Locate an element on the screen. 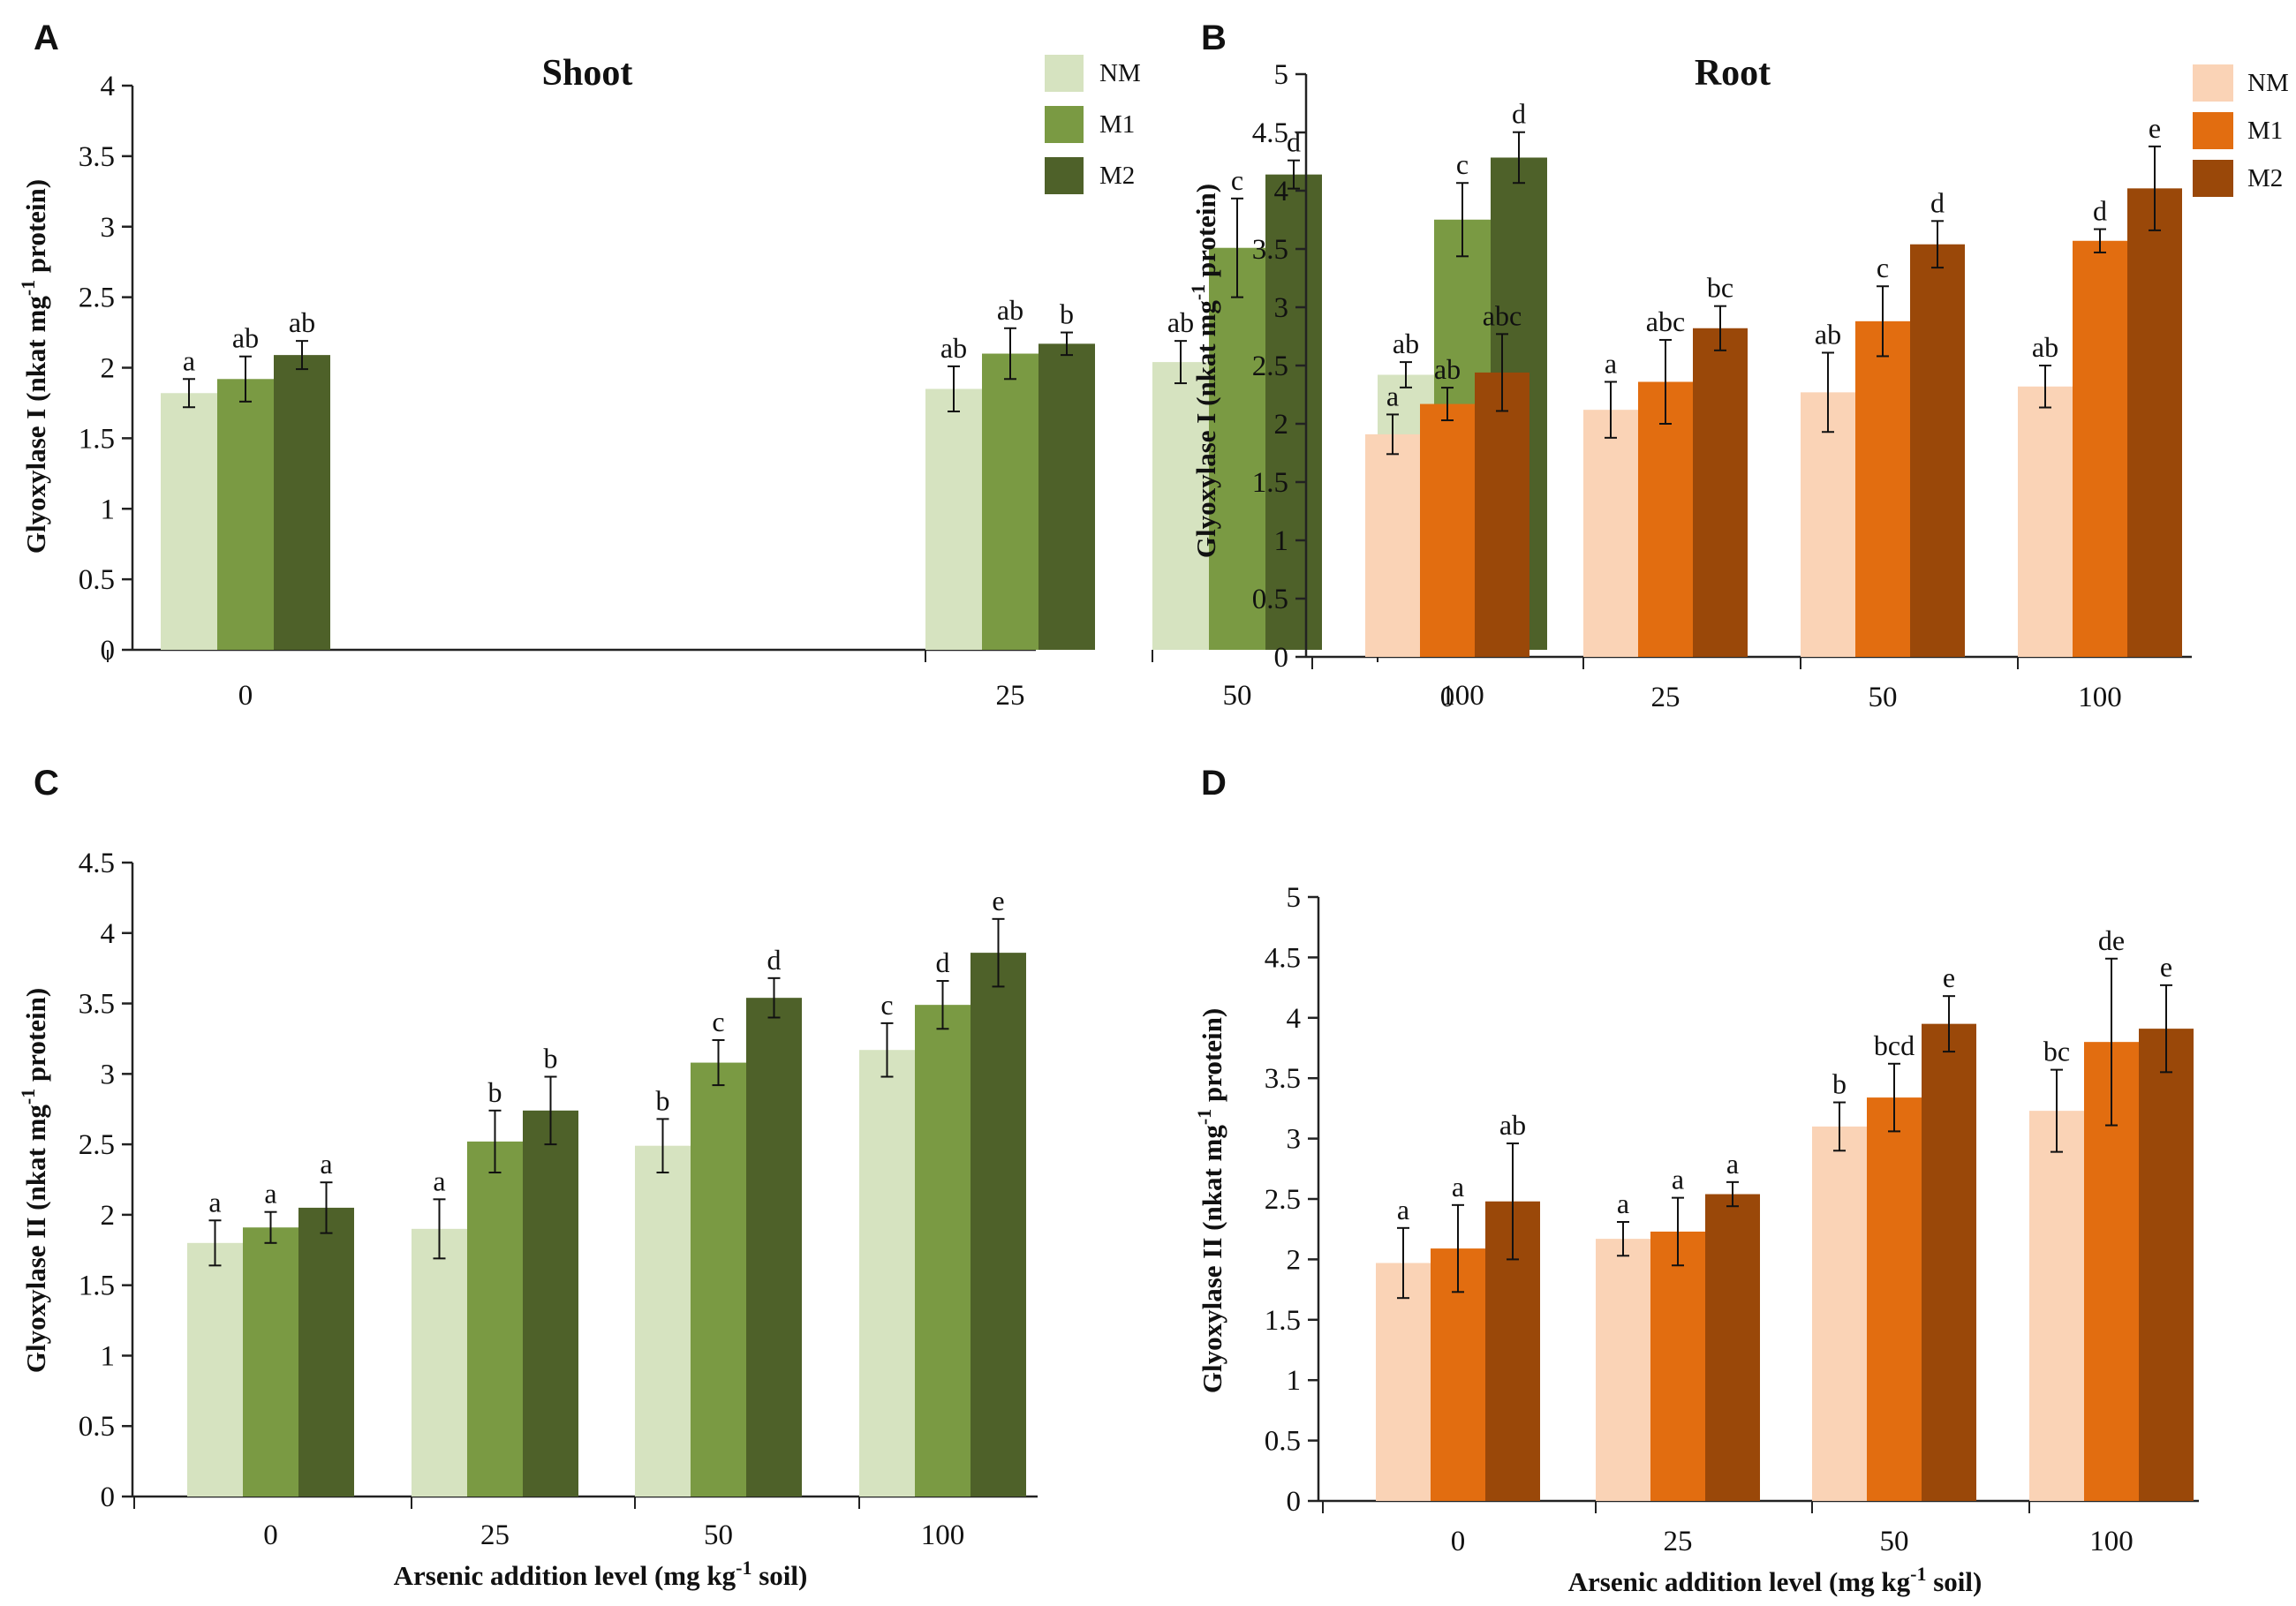  y-tick-label: 5 is located at coordinates (1281, 75).